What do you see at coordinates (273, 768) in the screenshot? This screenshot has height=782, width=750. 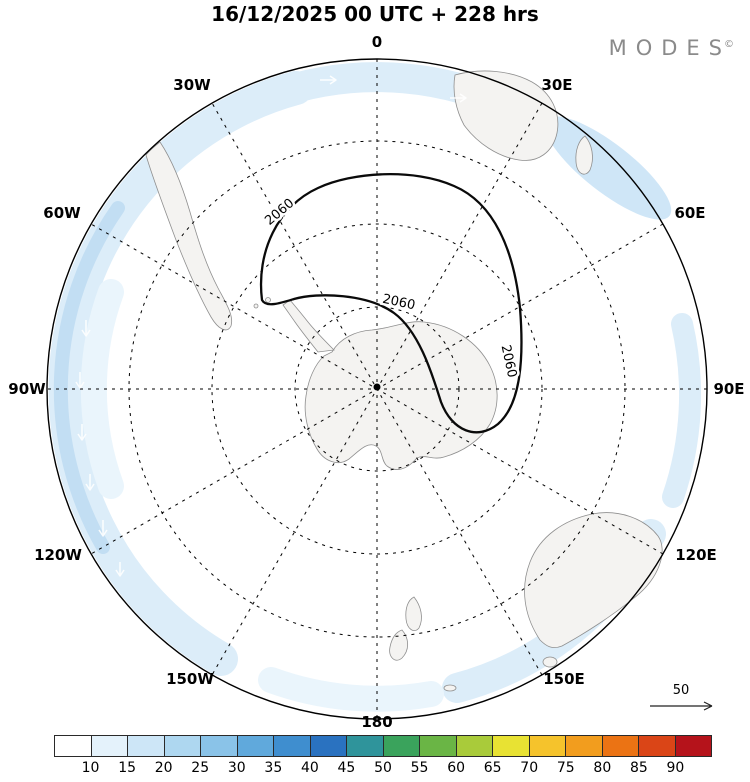 I see `colorbar-label: 35` at bounding box center [273, 768].